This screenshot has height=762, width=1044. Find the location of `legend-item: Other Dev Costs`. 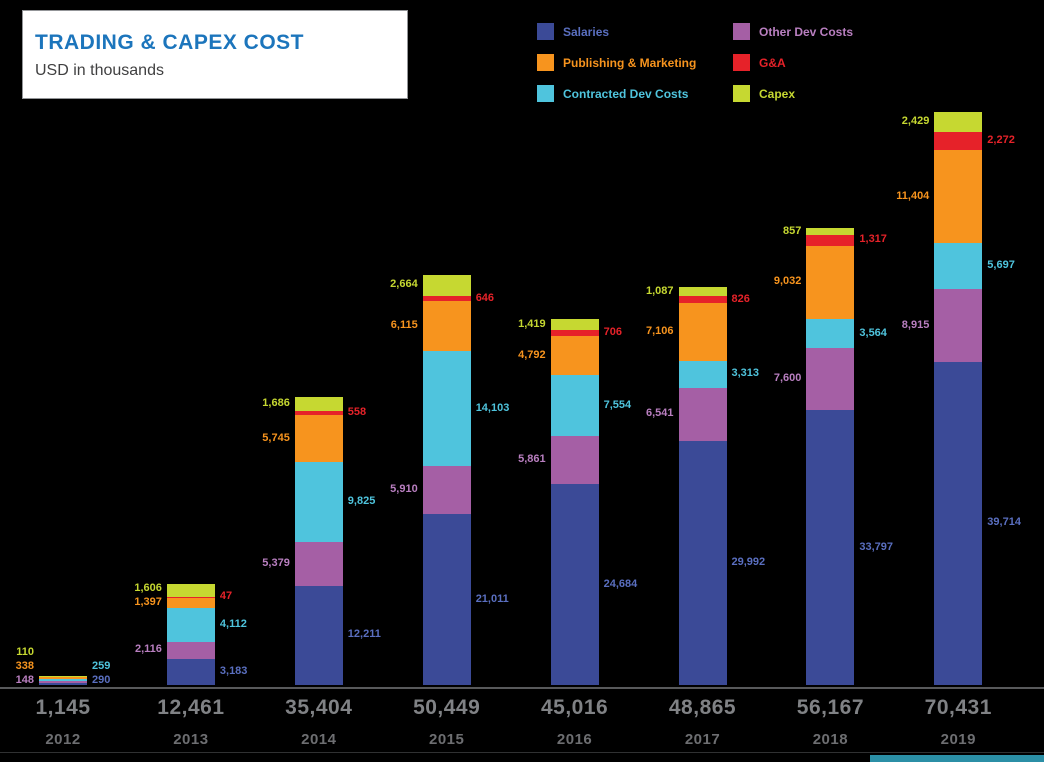

legend-item: Other Dev Costs is located at coordinates (831, 31).